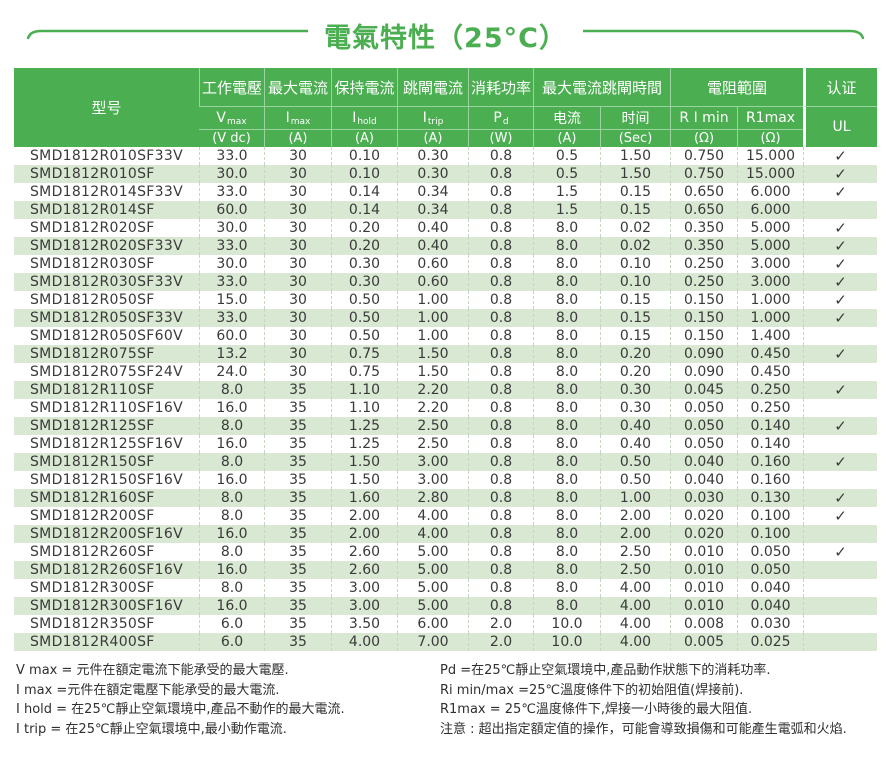  What do you see at coordinates (106, 246) in the screenshot?
I see `model-cell: SMD1812R020SF33V` at bounding box center [106, 246].